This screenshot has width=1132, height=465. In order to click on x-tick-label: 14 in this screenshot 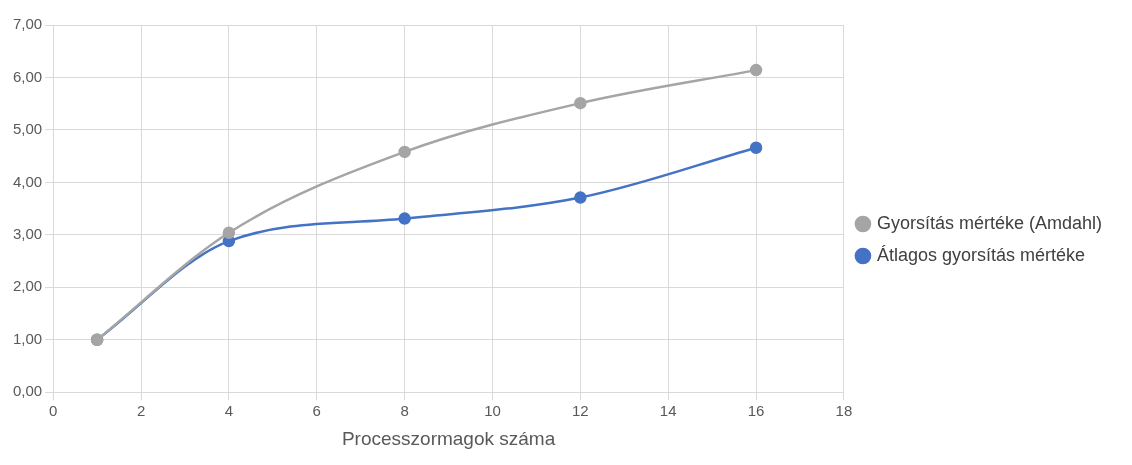, I will do `click(668, 411)`.